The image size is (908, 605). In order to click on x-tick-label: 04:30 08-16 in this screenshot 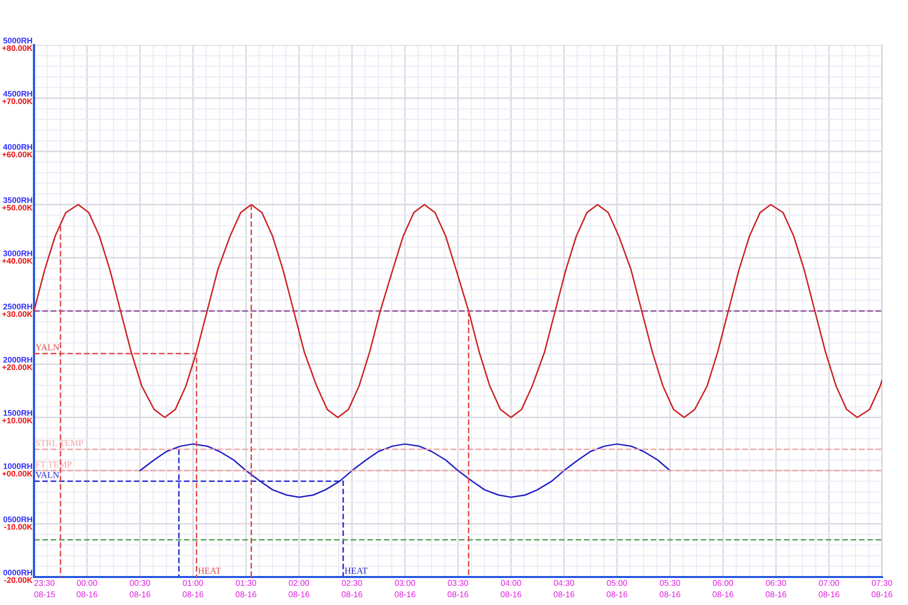, I will do `click(564, 589)`.